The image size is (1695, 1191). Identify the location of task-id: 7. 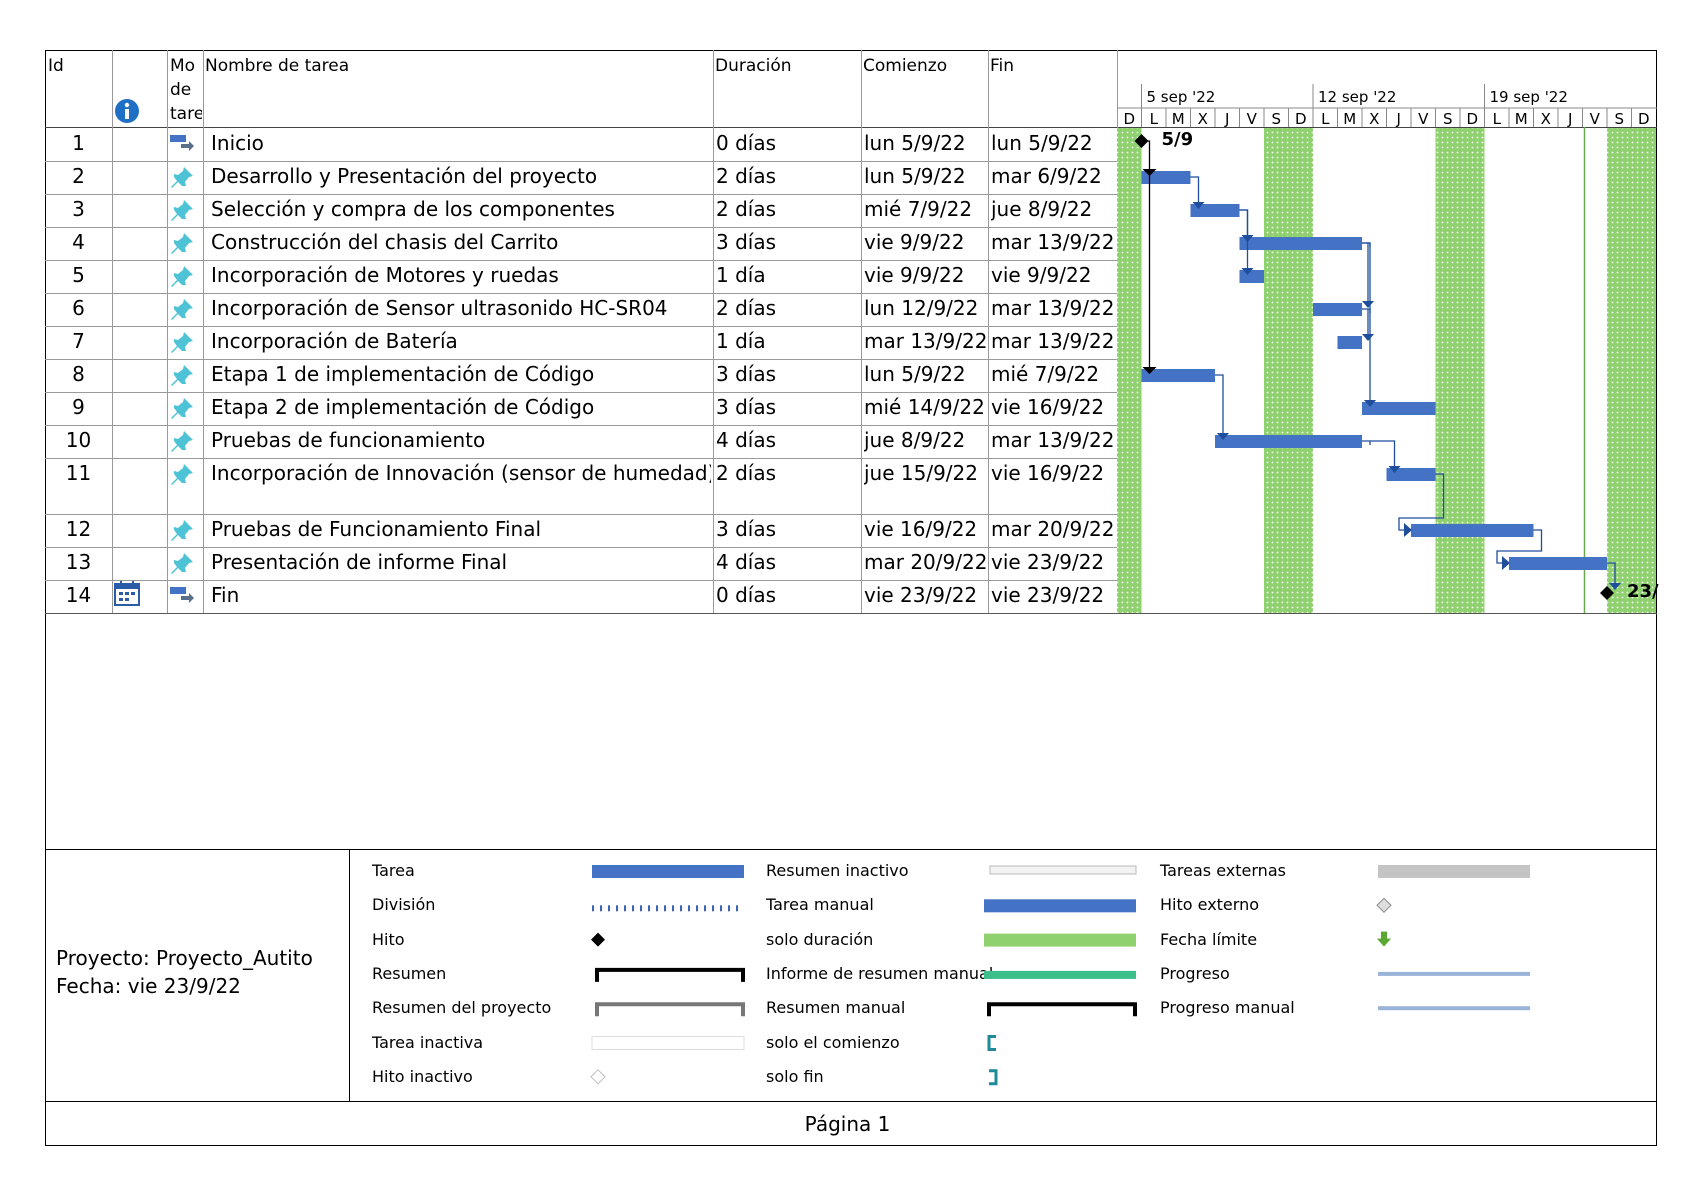
(78, 341).